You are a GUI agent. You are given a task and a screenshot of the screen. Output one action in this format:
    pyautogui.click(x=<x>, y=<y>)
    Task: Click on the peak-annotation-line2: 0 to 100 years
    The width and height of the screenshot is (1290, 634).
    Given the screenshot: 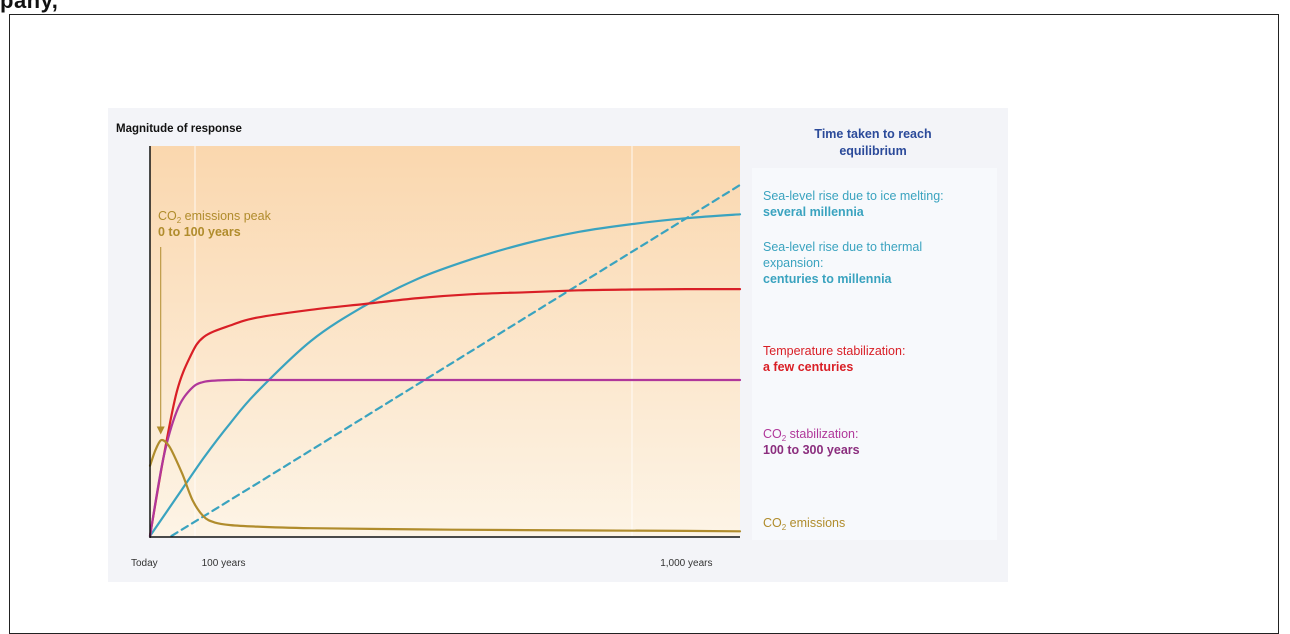 What is the action you would take?
    pyautogui.click(x=199, y=232)
    